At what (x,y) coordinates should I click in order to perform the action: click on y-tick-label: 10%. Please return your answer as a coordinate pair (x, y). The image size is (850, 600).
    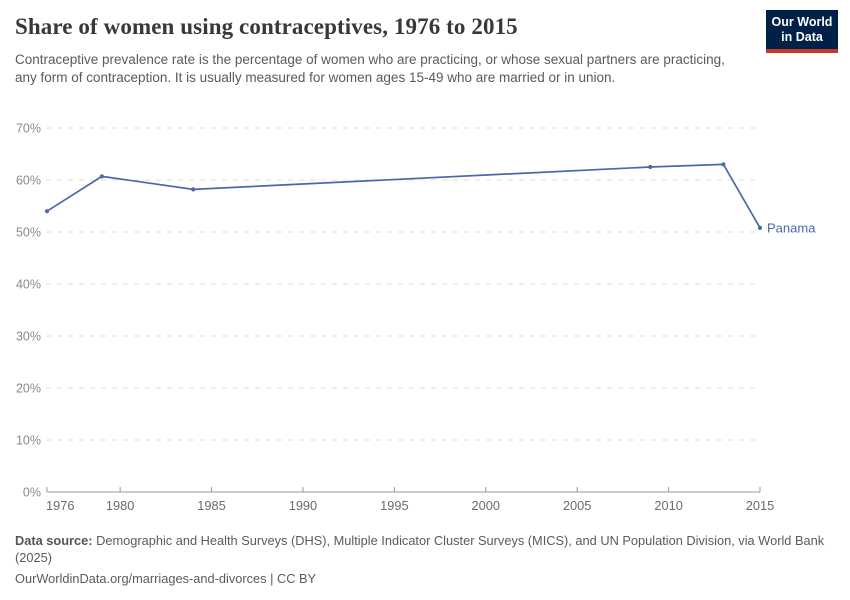
    Looking at the image, I should click on (28, 441).